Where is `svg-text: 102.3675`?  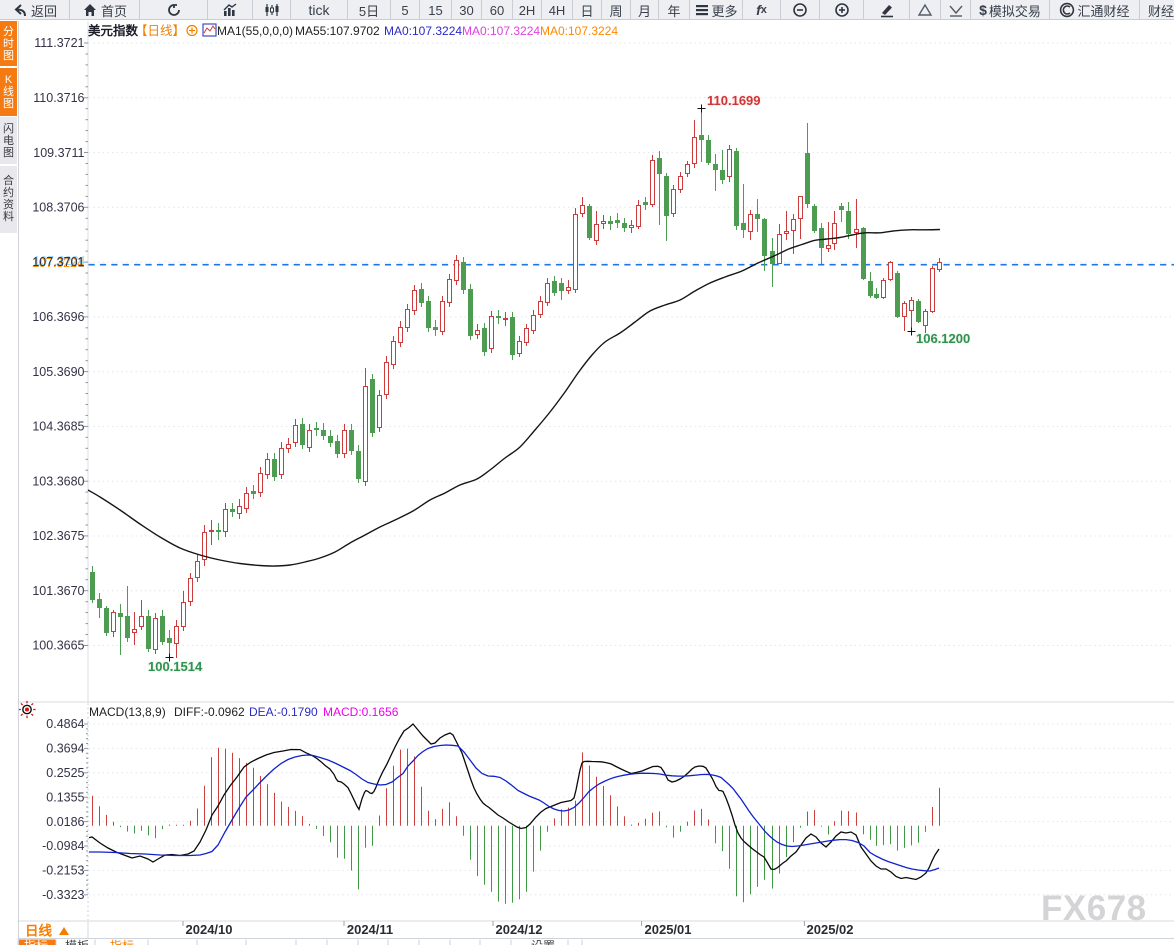
svg-text: 102.3675 is located at coordinates (58, 536).